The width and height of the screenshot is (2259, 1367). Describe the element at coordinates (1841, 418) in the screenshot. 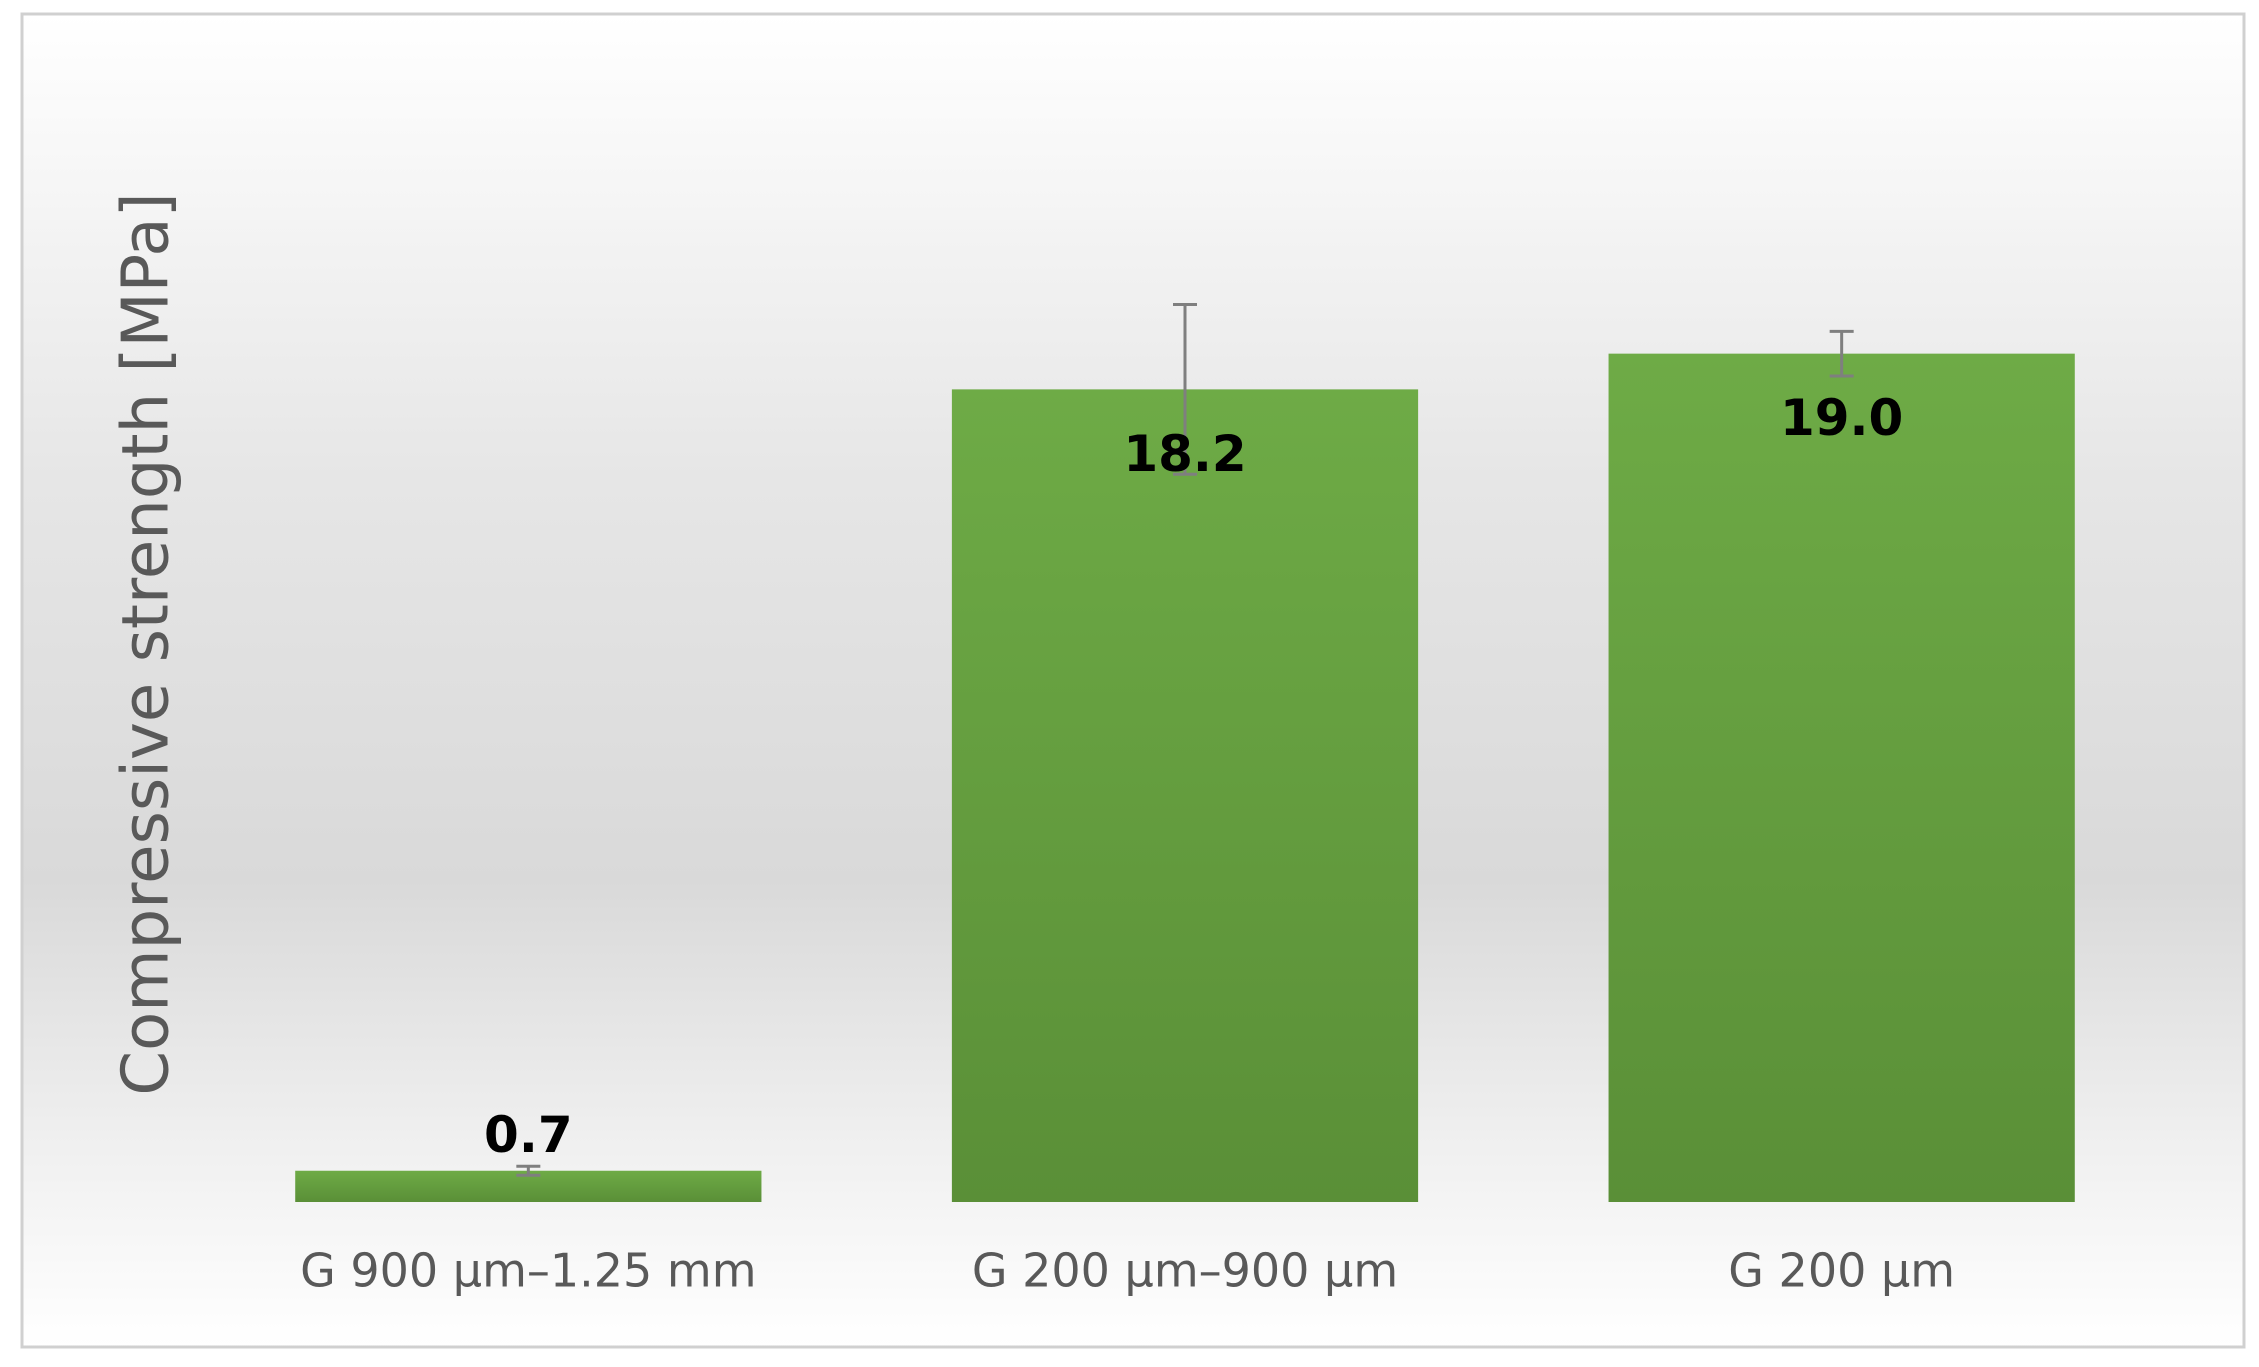

I see `data-label: 19.0` at that location.